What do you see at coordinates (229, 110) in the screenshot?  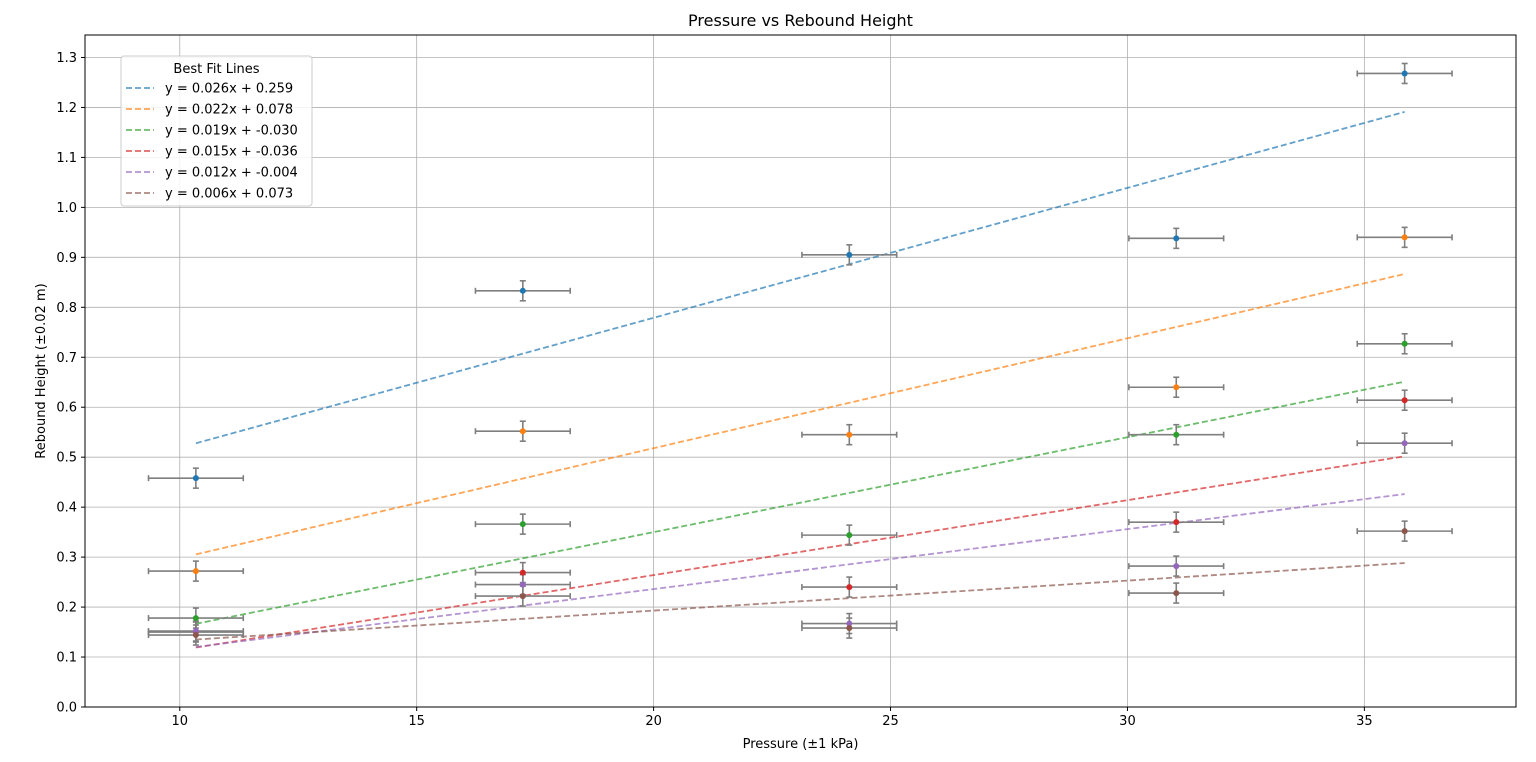 I see `legend-label-2: y = 0.022x + 0.078` at bounding box center [229, 110].